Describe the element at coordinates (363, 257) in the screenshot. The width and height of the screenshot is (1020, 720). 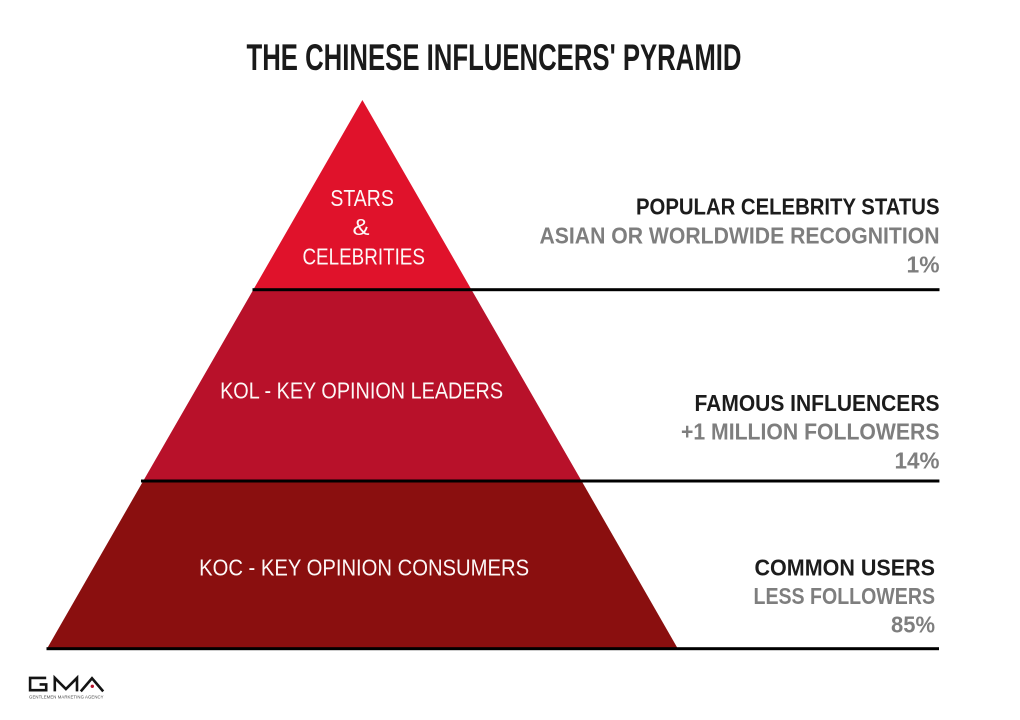
I see `svg-text: CELEBRITIES` at that location.